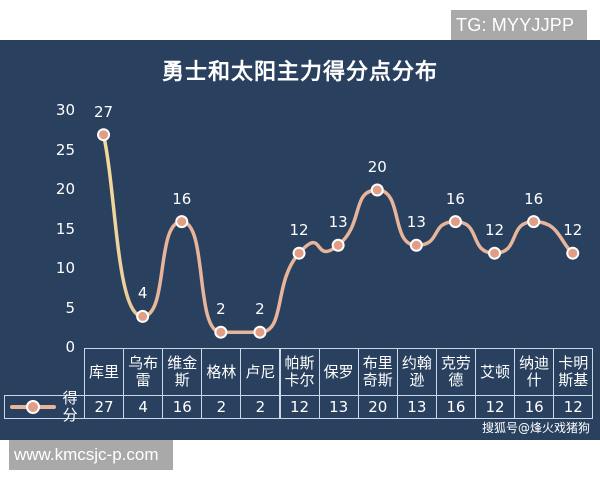 The image size is (600, 480). Describe the element at coordinates (143, 372) in the screenshot. I see `category-header-cell: 乌布 雷` at that location.